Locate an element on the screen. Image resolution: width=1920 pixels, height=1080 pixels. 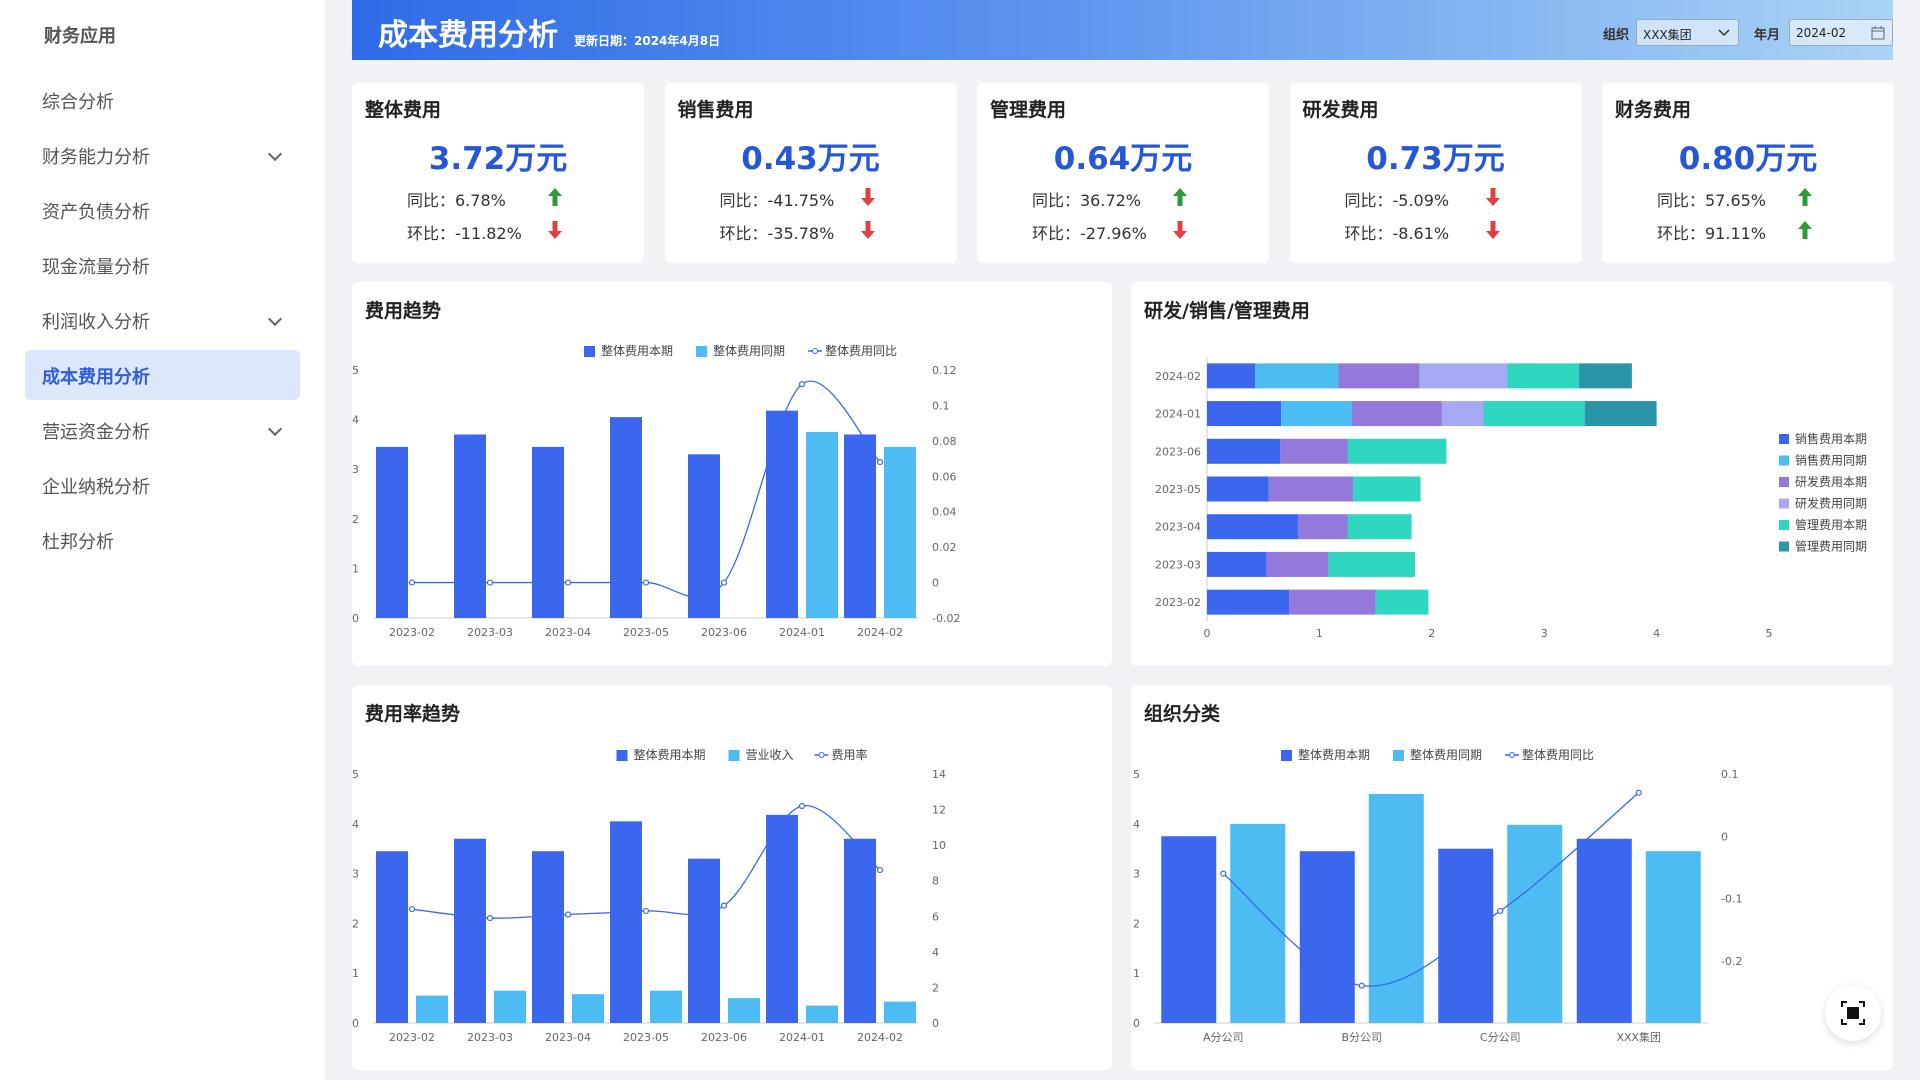
sidebar-item: 利润收入分析 is located at coordinates (162, 320).